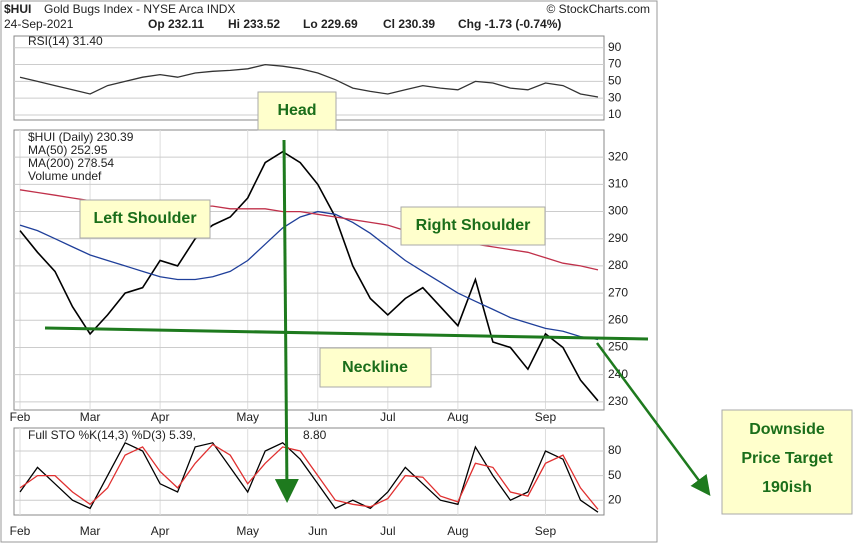 Image resolution: width=854 pixels, height=544 pixels. What do you see at coordinates (618, 238) in the screenshot?
I see `y-tick-label: 290` at bounding box center [618, 238].